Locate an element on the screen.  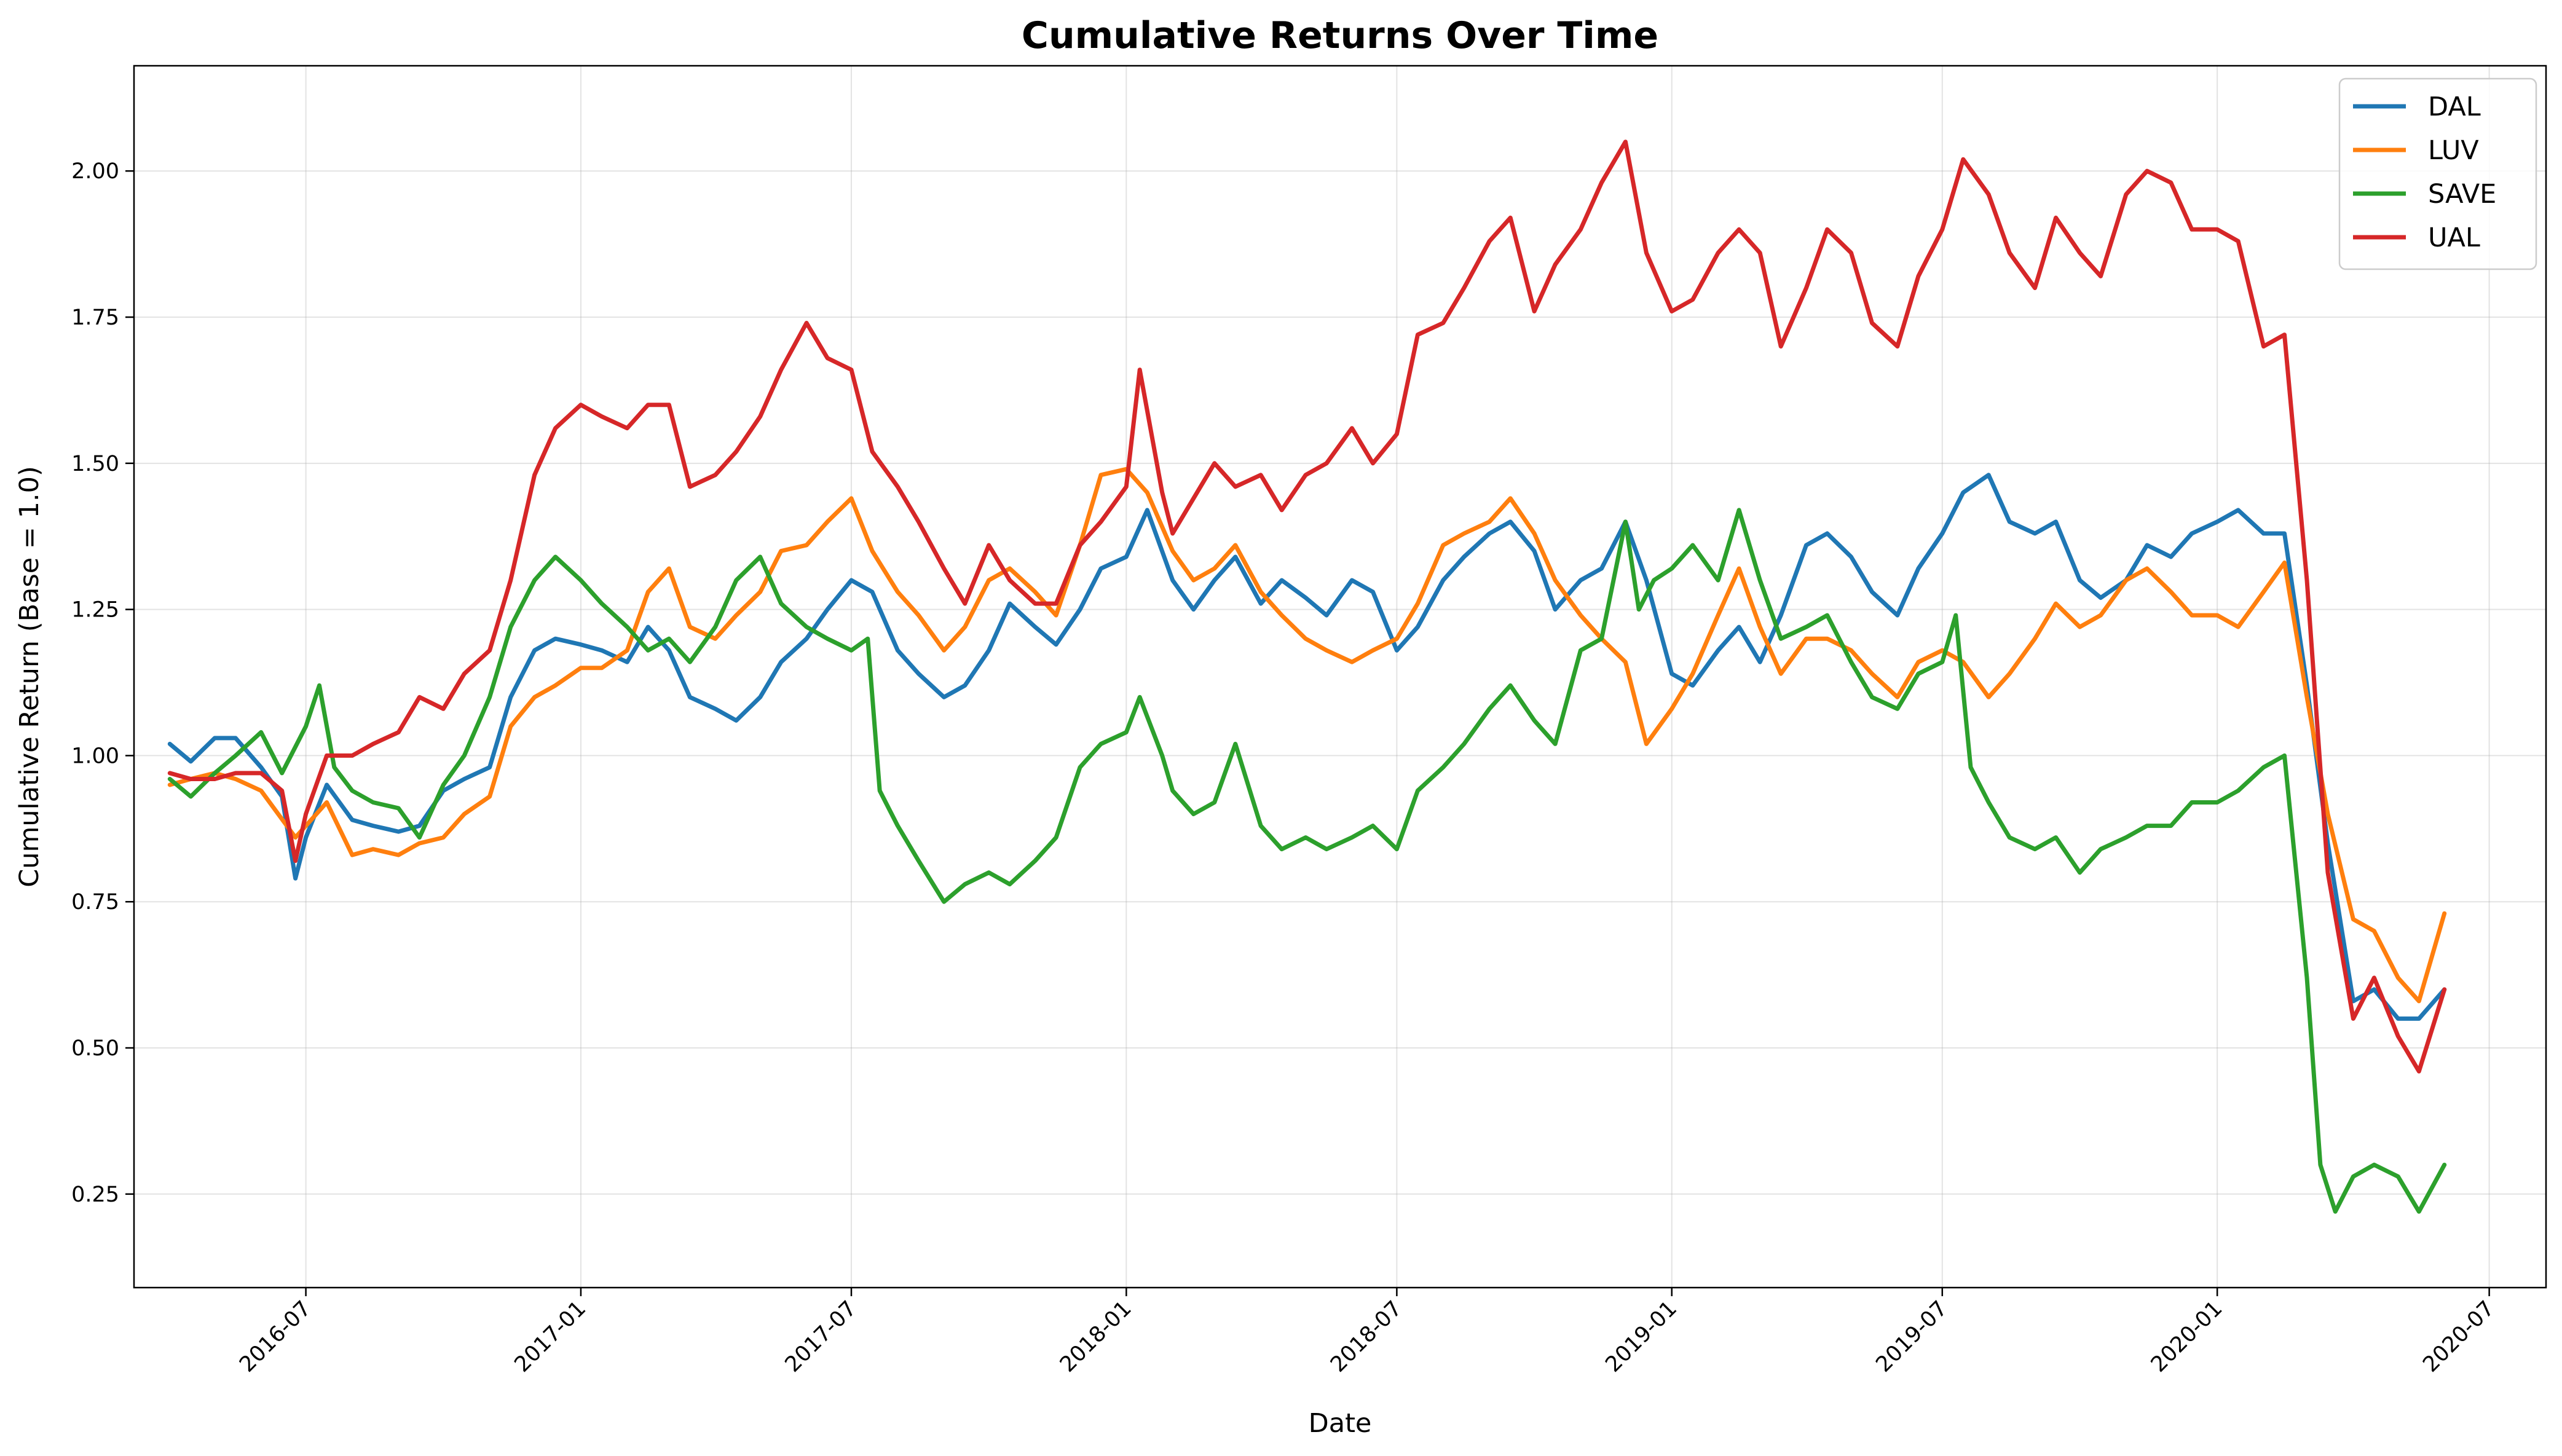
x-axis-label: Date is located at coordinates (1340, 1423).